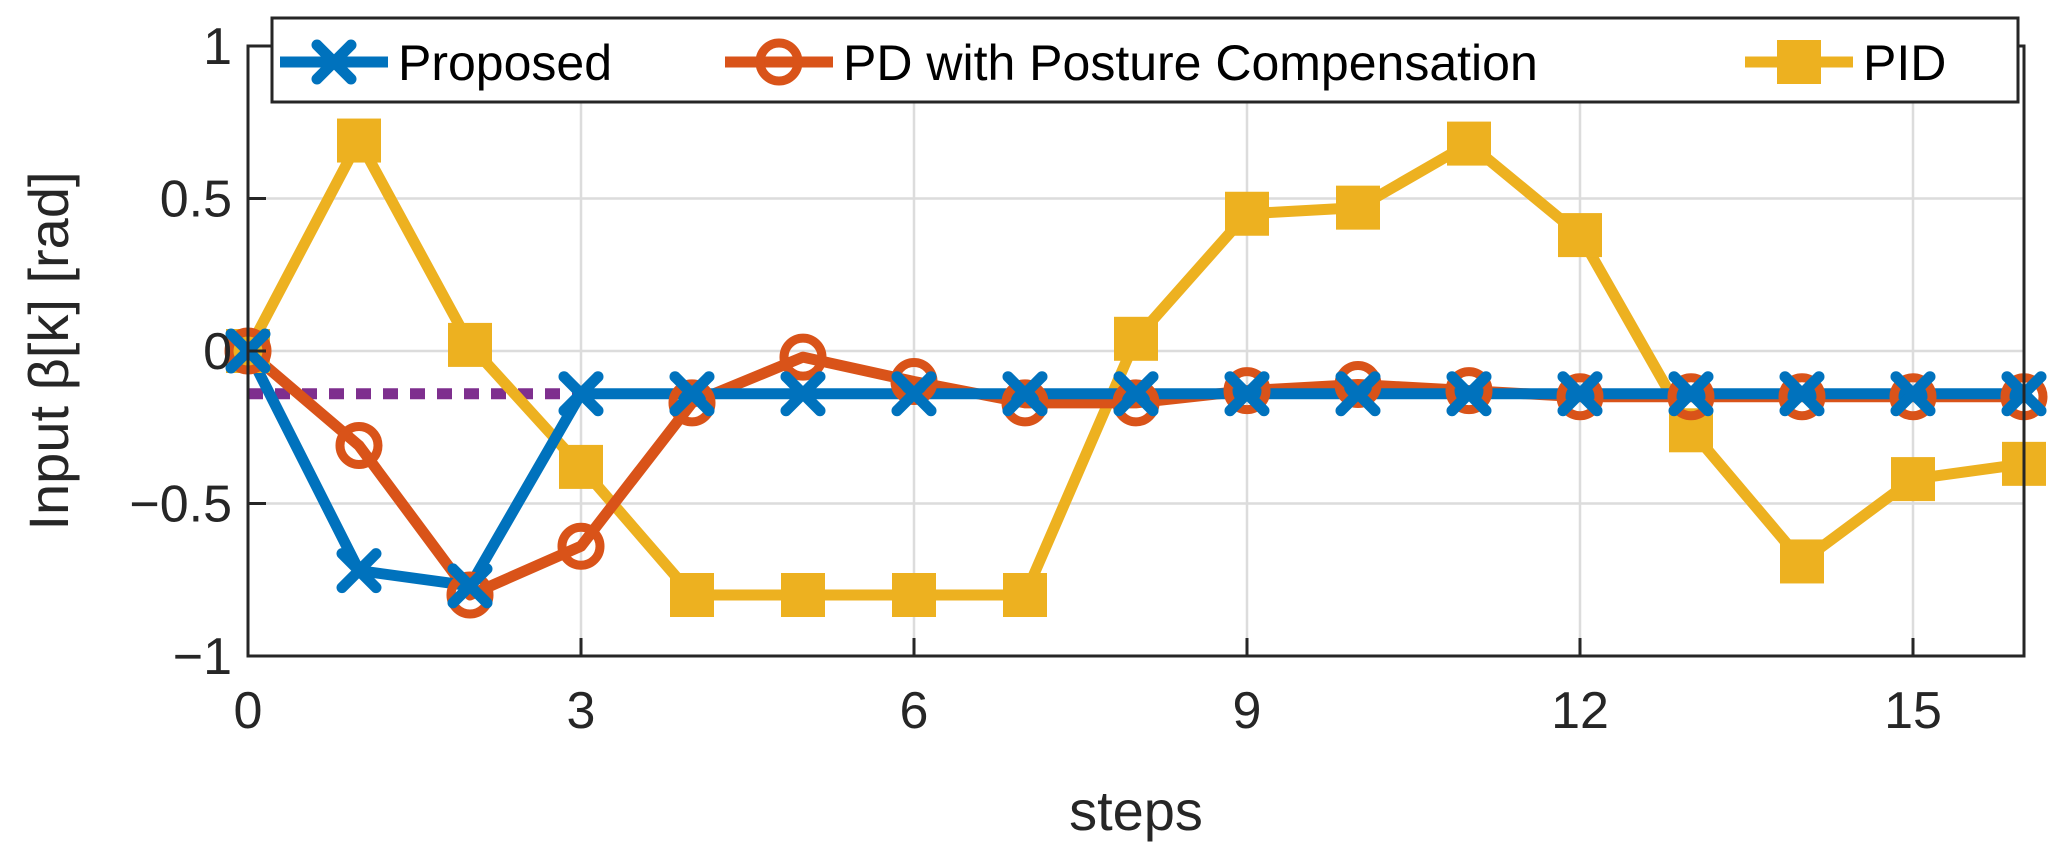  Describe the element at coordinates (196, 200) in the screenshot. I see `y-tick-label: 0.5` at that location.